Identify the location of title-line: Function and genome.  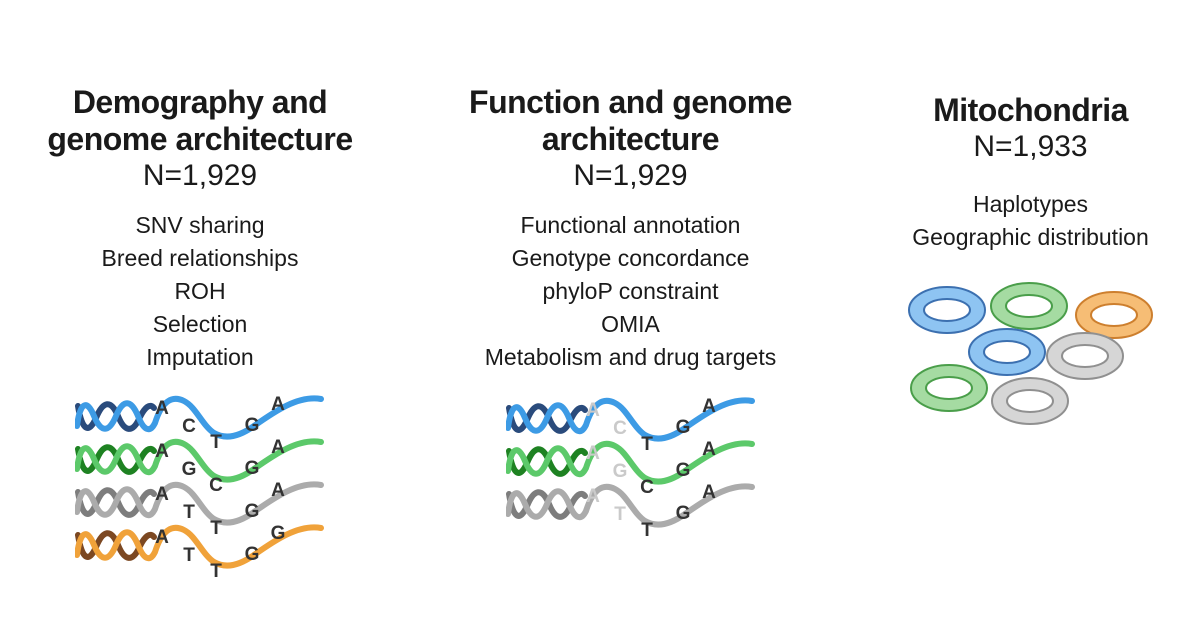
(630, 102).